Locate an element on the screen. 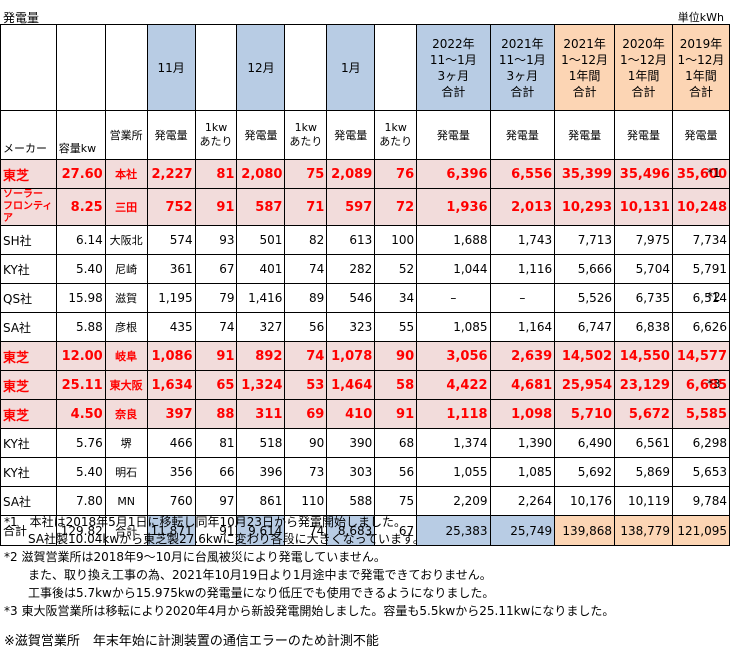  total-dec: 9,614 is located at coordinates (261, 530).